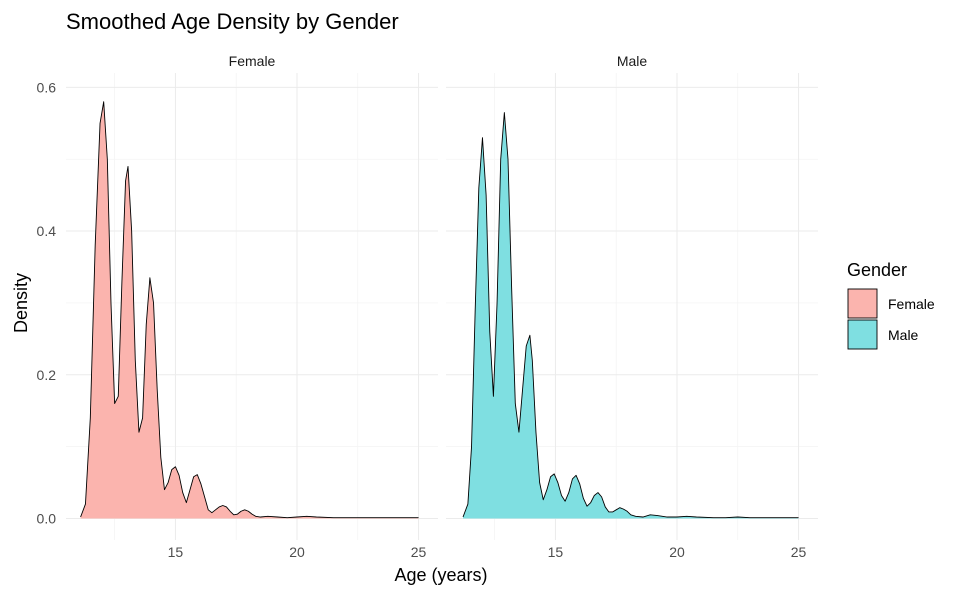 The height and width of the screenshot is (594, 962). I want to click on chart-title: Smoothed Age Density by Gender, so click(232, 21).